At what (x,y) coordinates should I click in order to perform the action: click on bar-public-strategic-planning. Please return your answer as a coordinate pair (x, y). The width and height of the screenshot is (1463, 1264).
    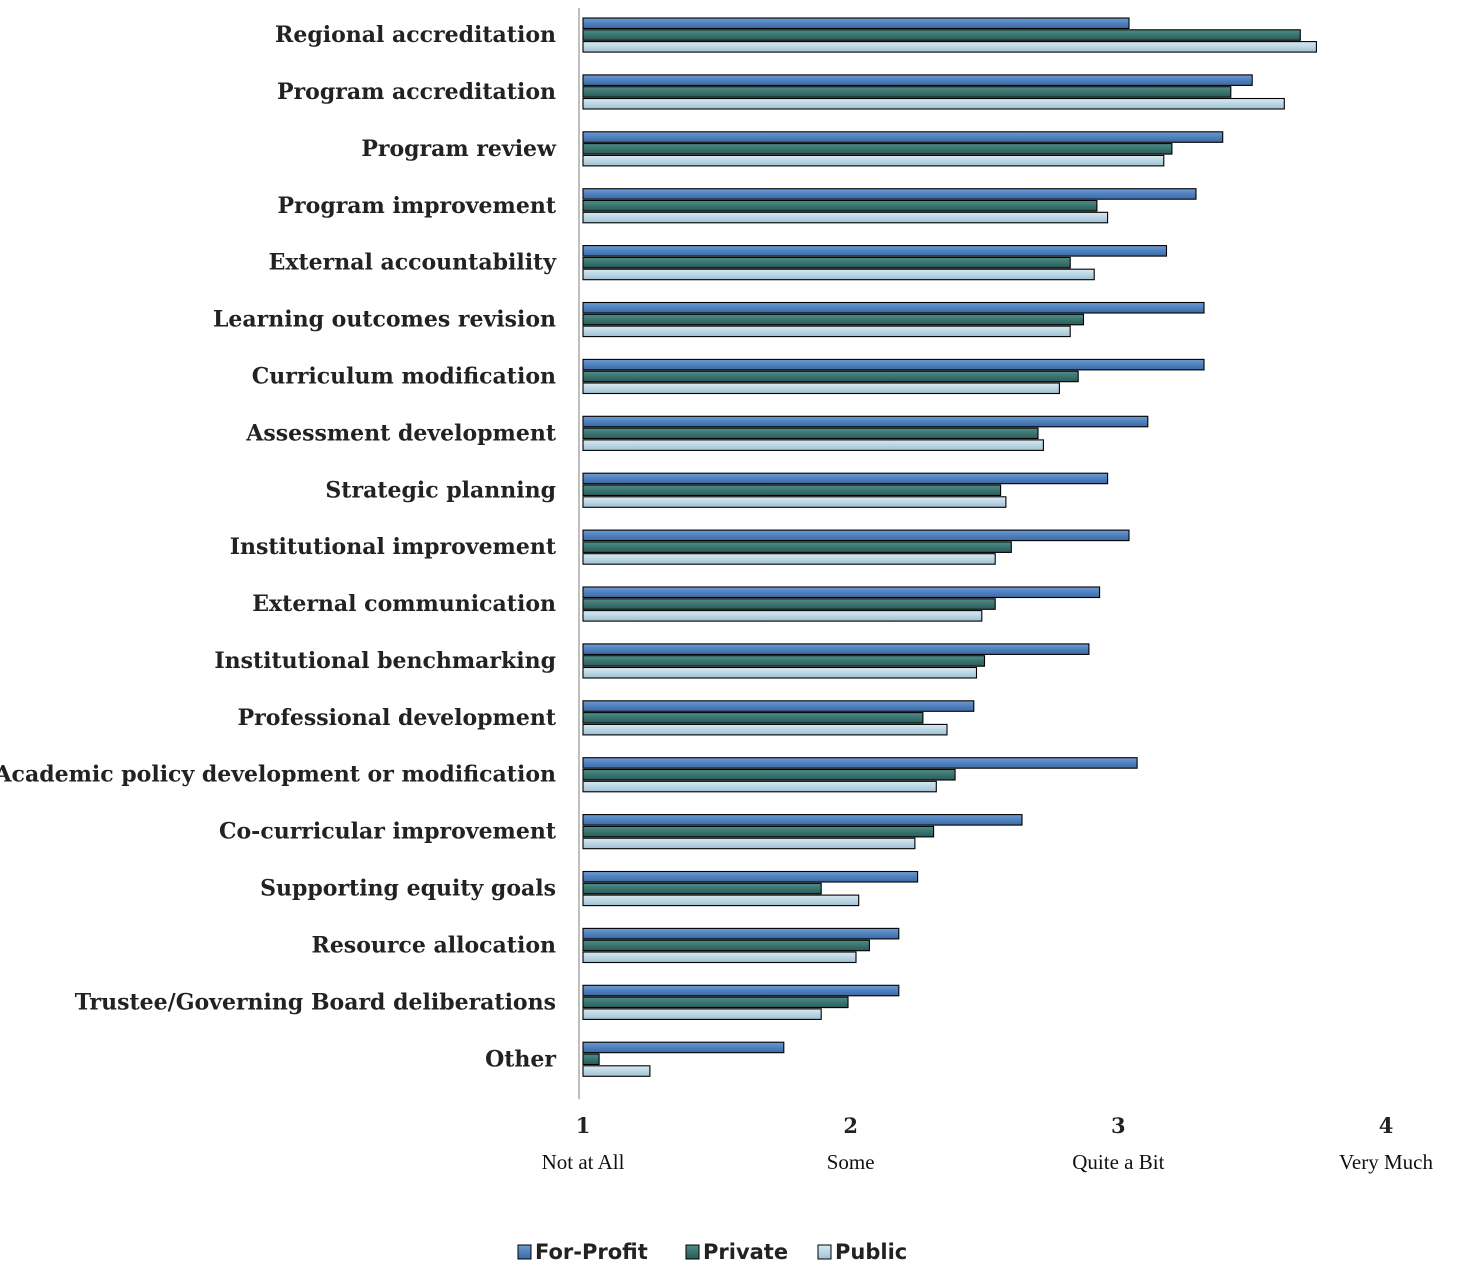
    Looking at the image, I should click on (794, 502).